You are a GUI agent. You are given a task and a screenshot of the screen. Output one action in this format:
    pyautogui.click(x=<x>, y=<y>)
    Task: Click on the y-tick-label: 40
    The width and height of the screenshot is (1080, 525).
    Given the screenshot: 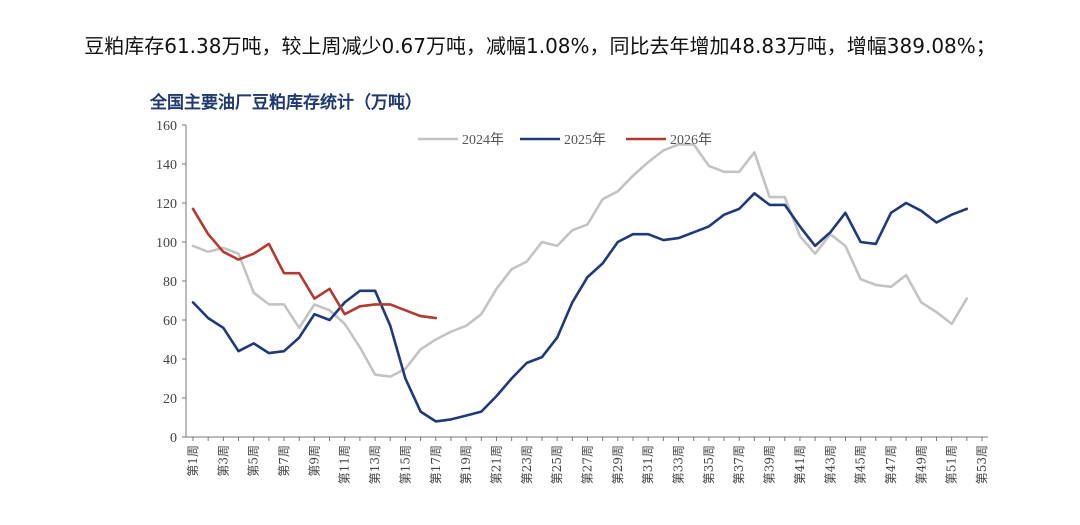 What is the action you would take?
    pyautogui.click(x=170, y=360)
    